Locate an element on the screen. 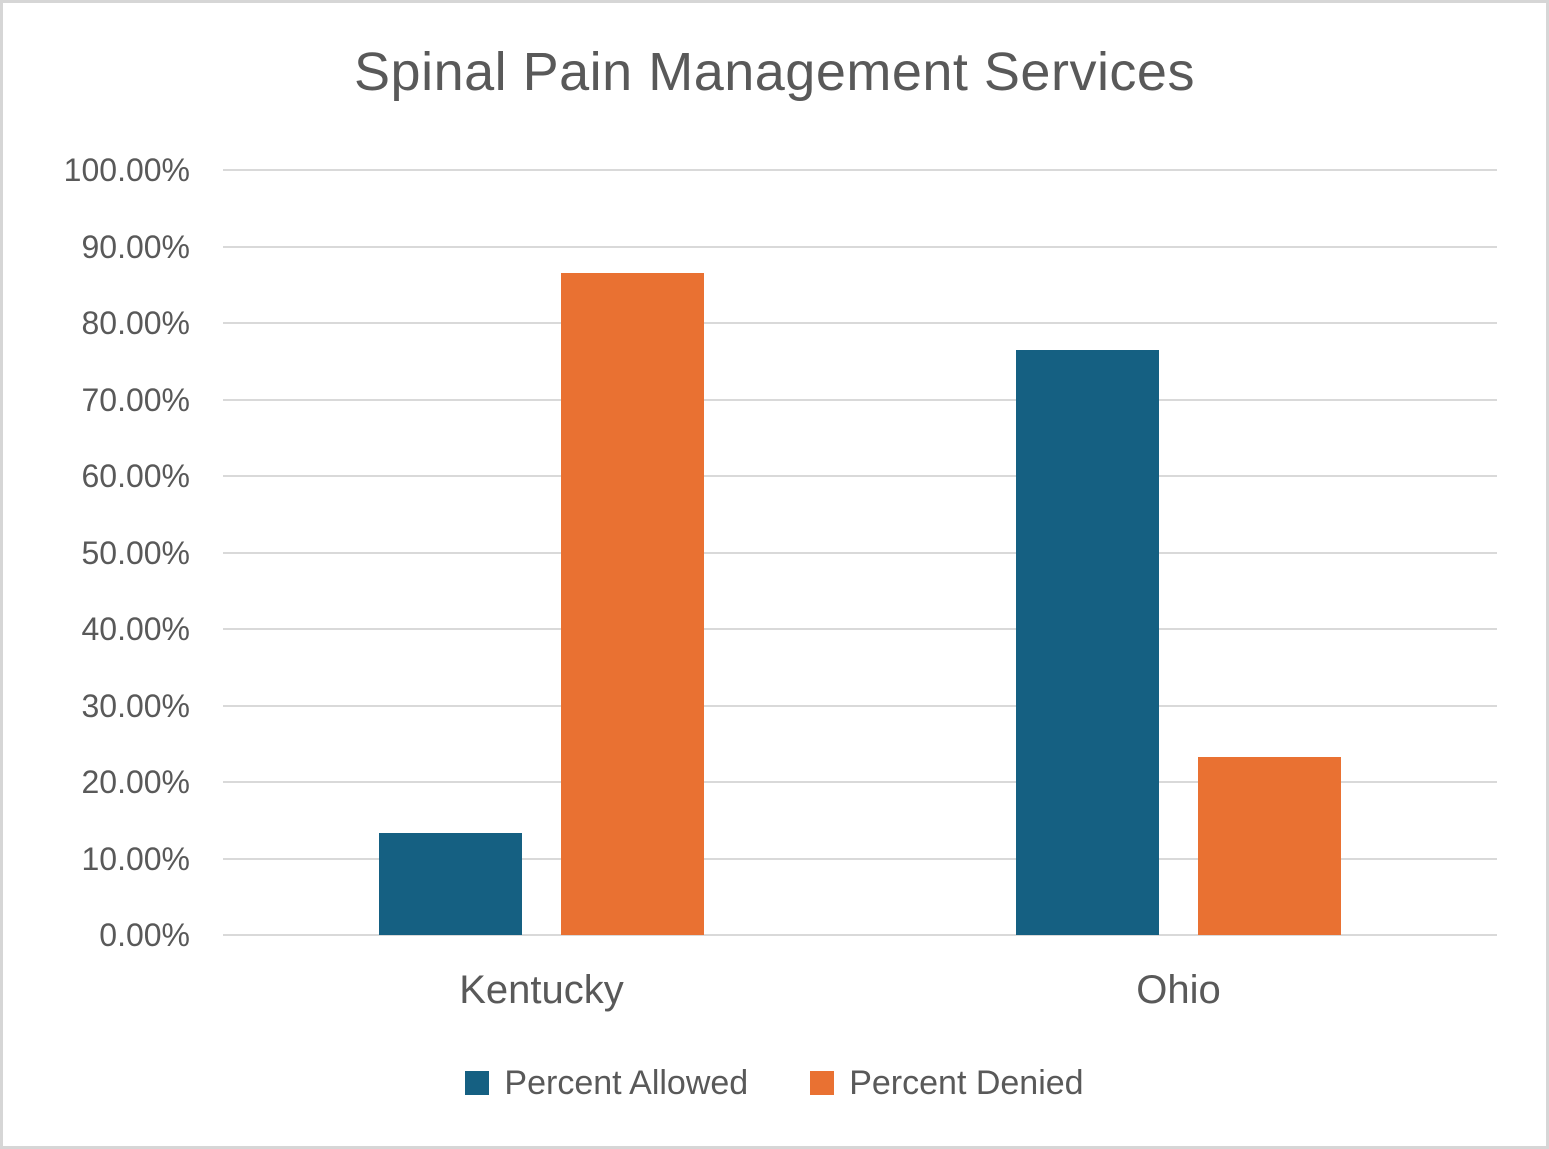 This screenshot has height=1149, width=1549. gridline-100-00- is located at coordinates (860, 170).